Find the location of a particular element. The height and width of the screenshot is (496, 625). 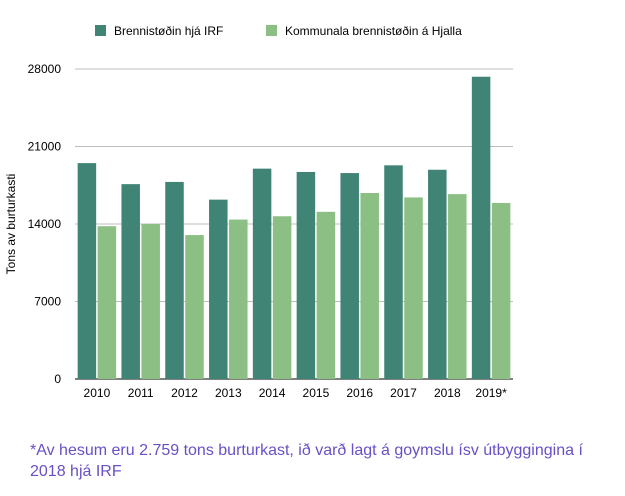

y-tick-label: 7000 is located at coordinates (47, 302).